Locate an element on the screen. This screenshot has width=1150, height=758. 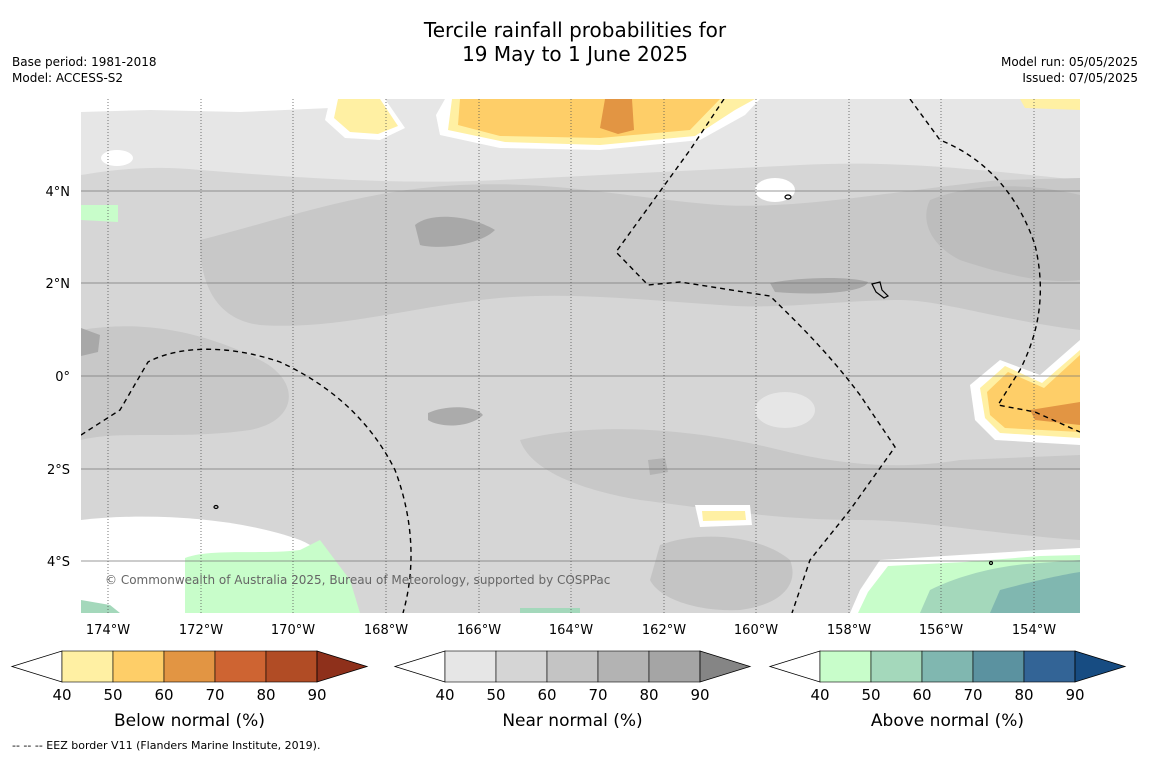
lon-label: 156°W is located at coordinates (941, 630).